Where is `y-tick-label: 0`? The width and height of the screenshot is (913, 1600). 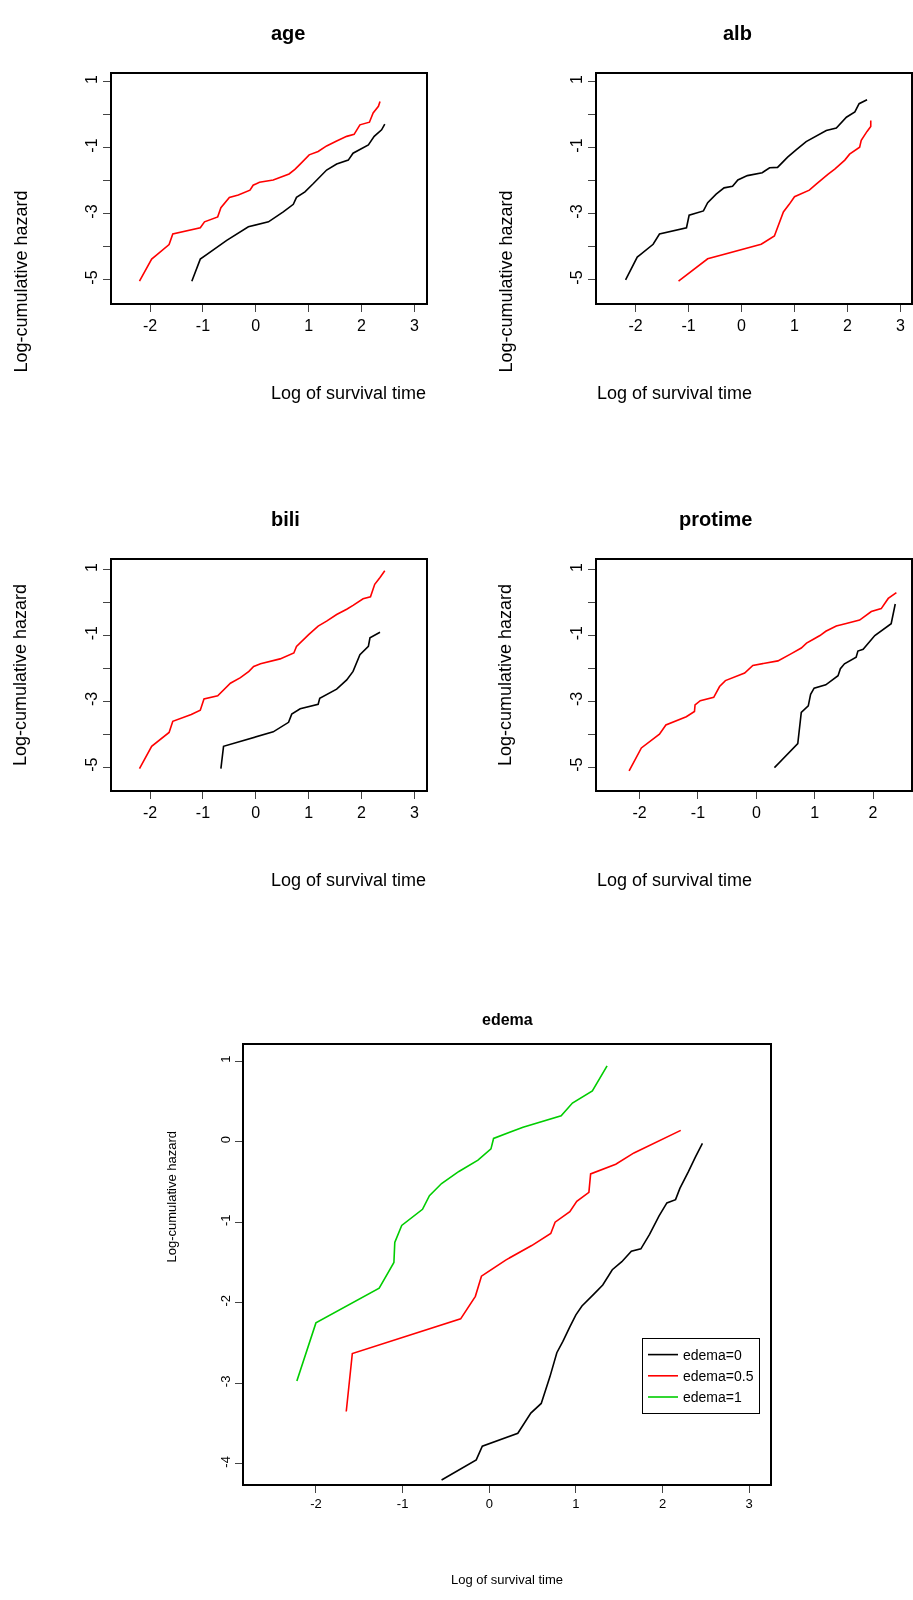
y-tick-label: 0 is located at coordinates (226, 1140).